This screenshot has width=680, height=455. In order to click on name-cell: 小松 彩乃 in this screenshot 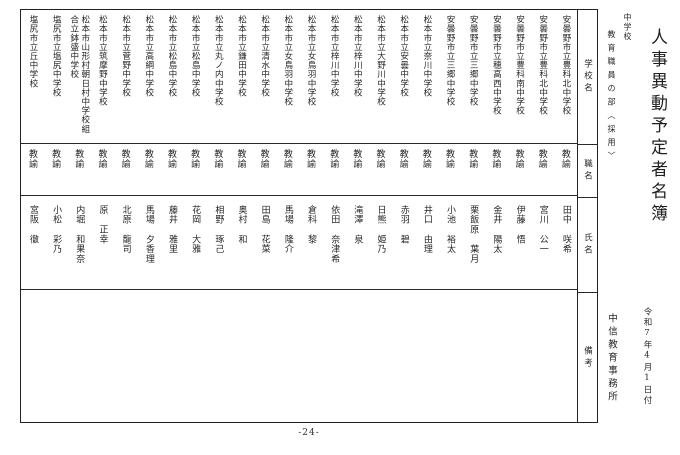, I will do `click(56, 243)`.